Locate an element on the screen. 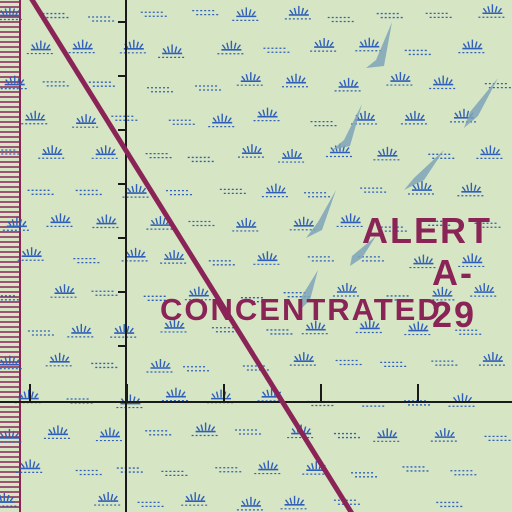 This screenshot has height=512, width=512. alert-area-designator: A-29 is located at coordinates (454, 293).